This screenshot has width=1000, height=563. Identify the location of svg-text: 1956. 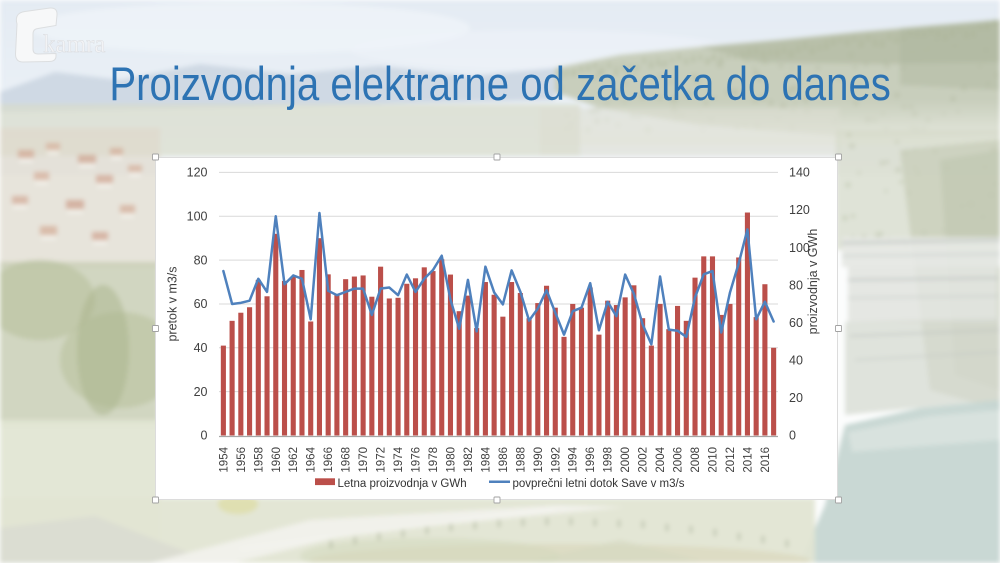
(242, 460).